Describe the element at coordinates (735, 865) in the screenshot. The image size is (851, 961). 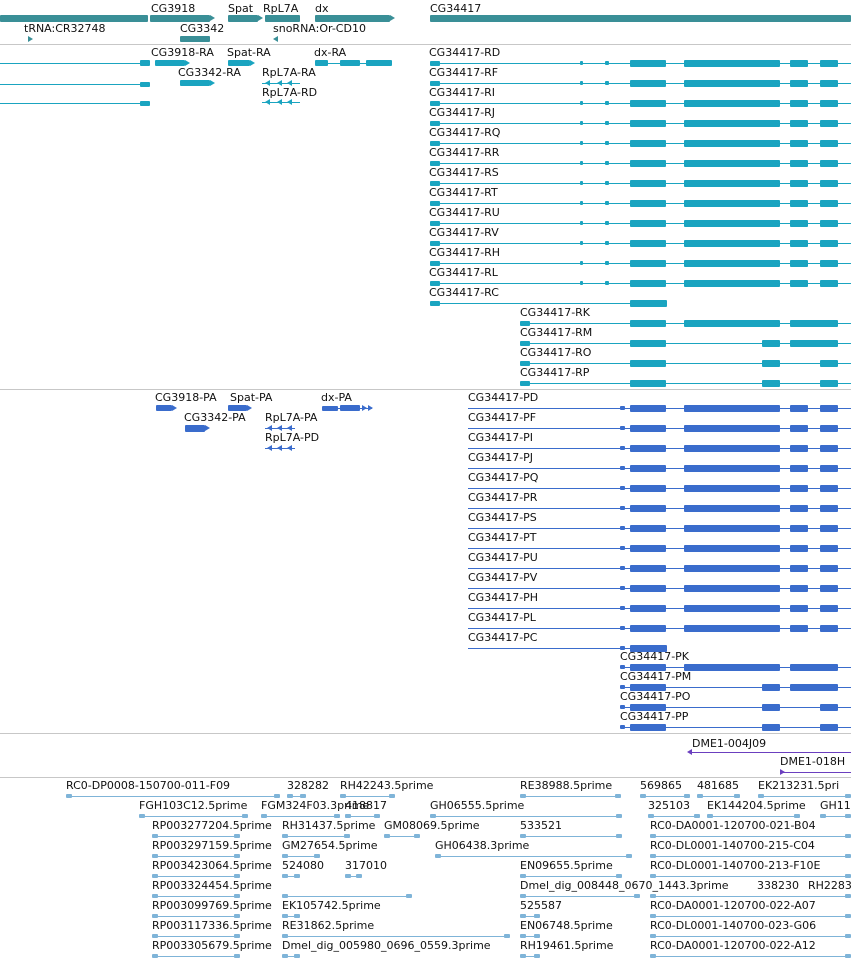
I see `est-label: RC0-DL0001-140700-213-F10E` at that location.